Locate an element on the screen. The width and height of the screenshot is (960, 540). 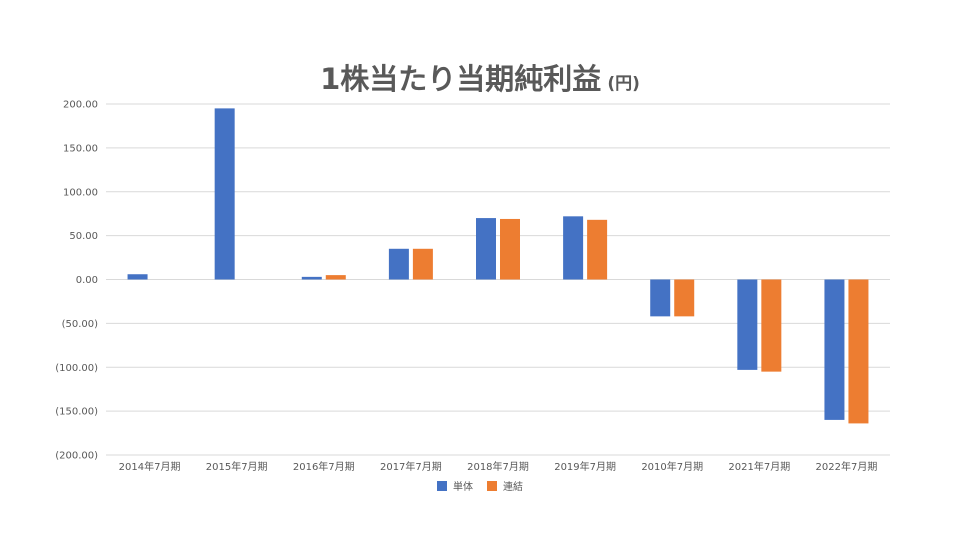
y-tick-label: 150.00 is located at coordinates (80, 148).